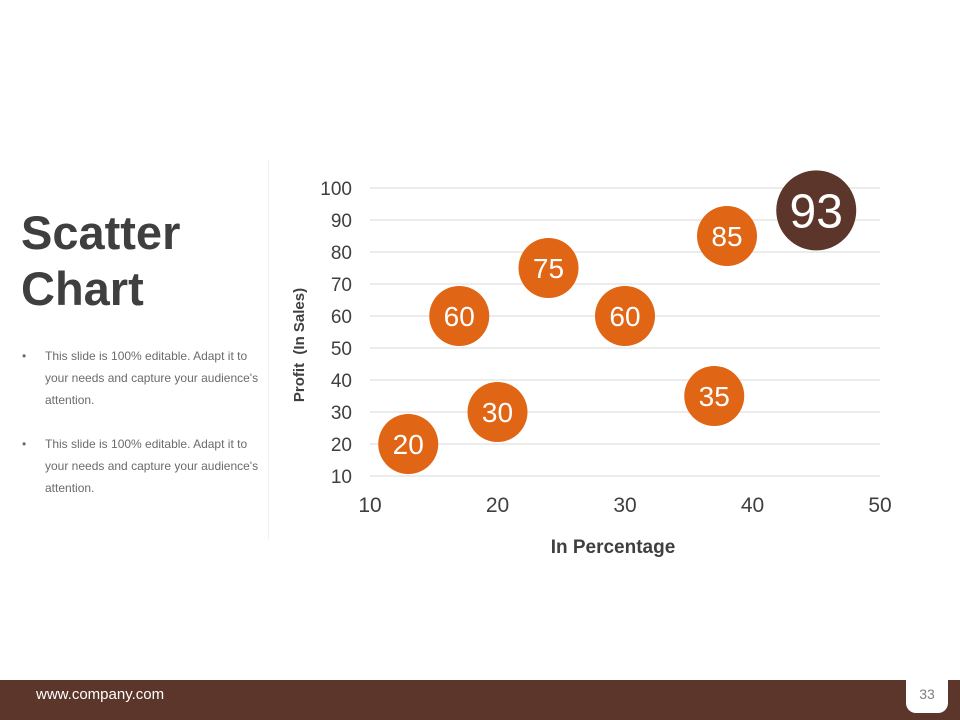 This screenshot has width=960, height=720. I want to click on data-point-label: 35, so click(714, 396).